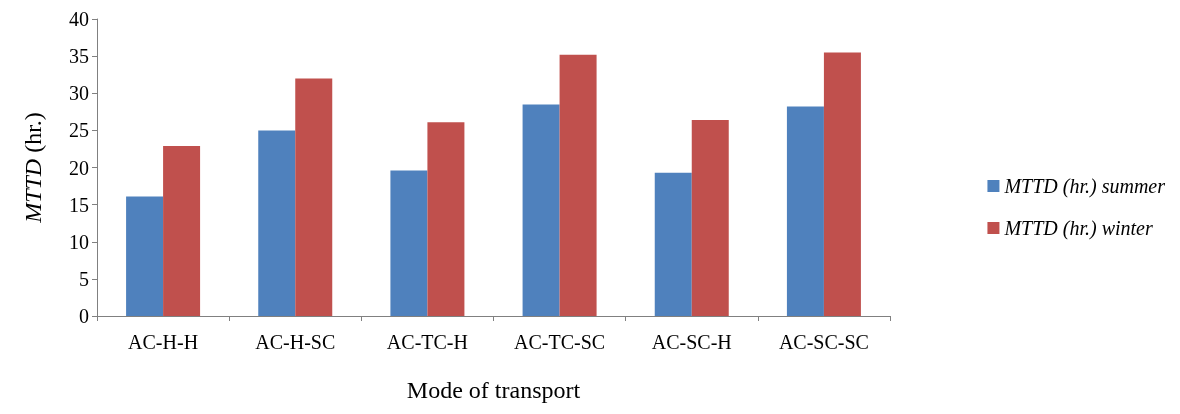 This screenshot has height=414, width=1180. I want to click on x-tick-label: AC-SC-H, so click(691, 342).